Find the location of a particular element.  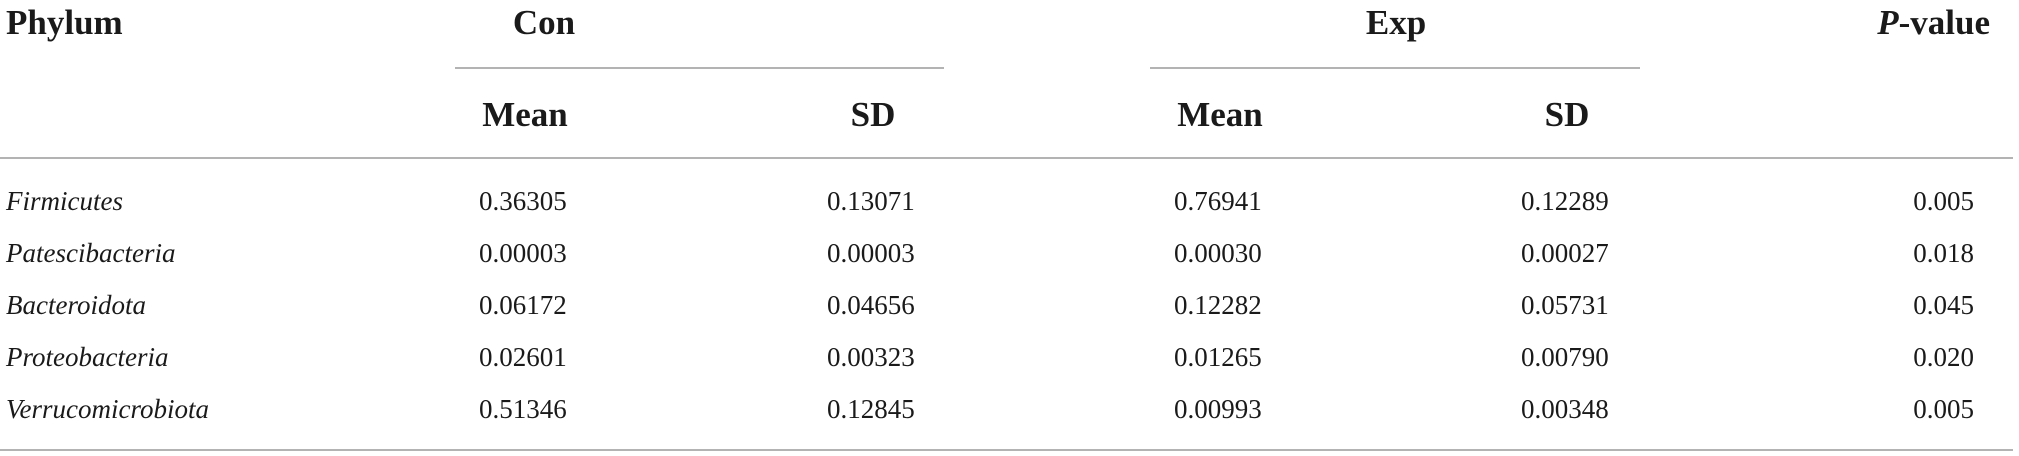

row-1-p: 0.005 is located at coordinates (1943, 201).